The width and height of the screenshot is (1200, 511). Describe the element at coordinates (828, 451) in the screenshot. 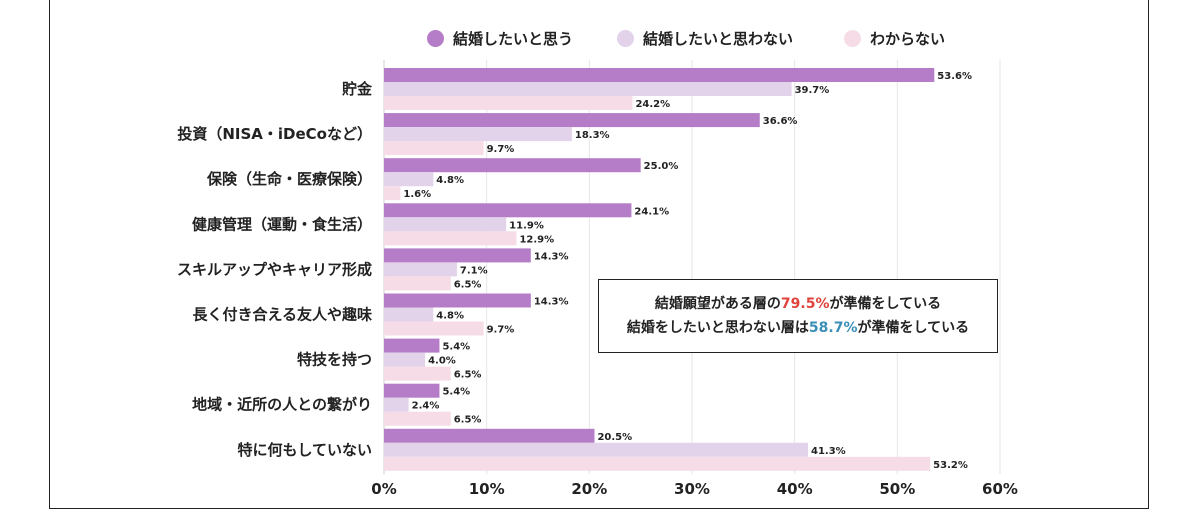

I see `data-label: 41.3%` at that location.